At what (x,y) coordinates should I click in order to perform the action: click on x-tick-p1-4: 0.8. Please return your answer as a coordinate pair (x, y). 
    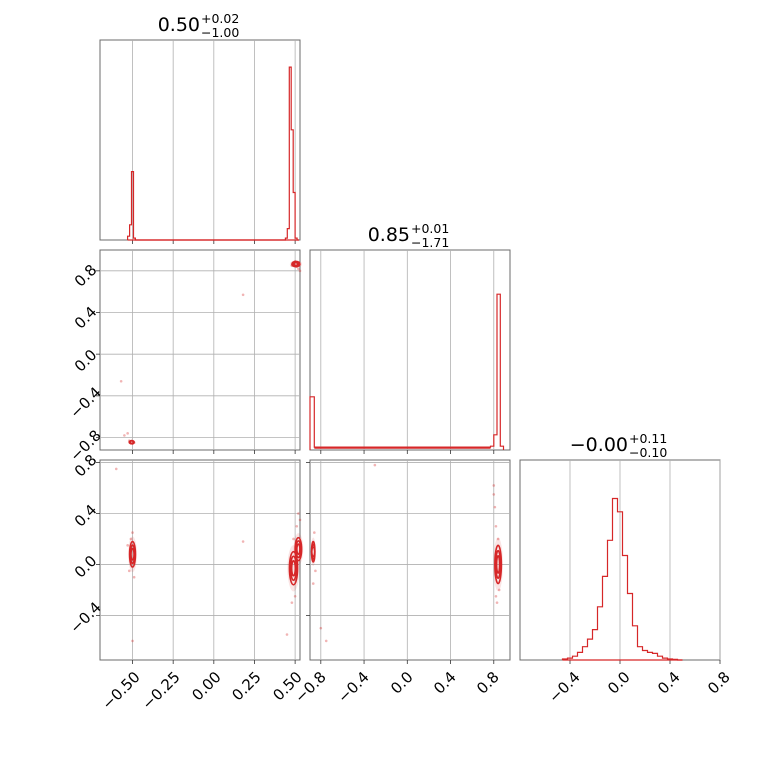
    Looking at the image, I should click on (488, 683).